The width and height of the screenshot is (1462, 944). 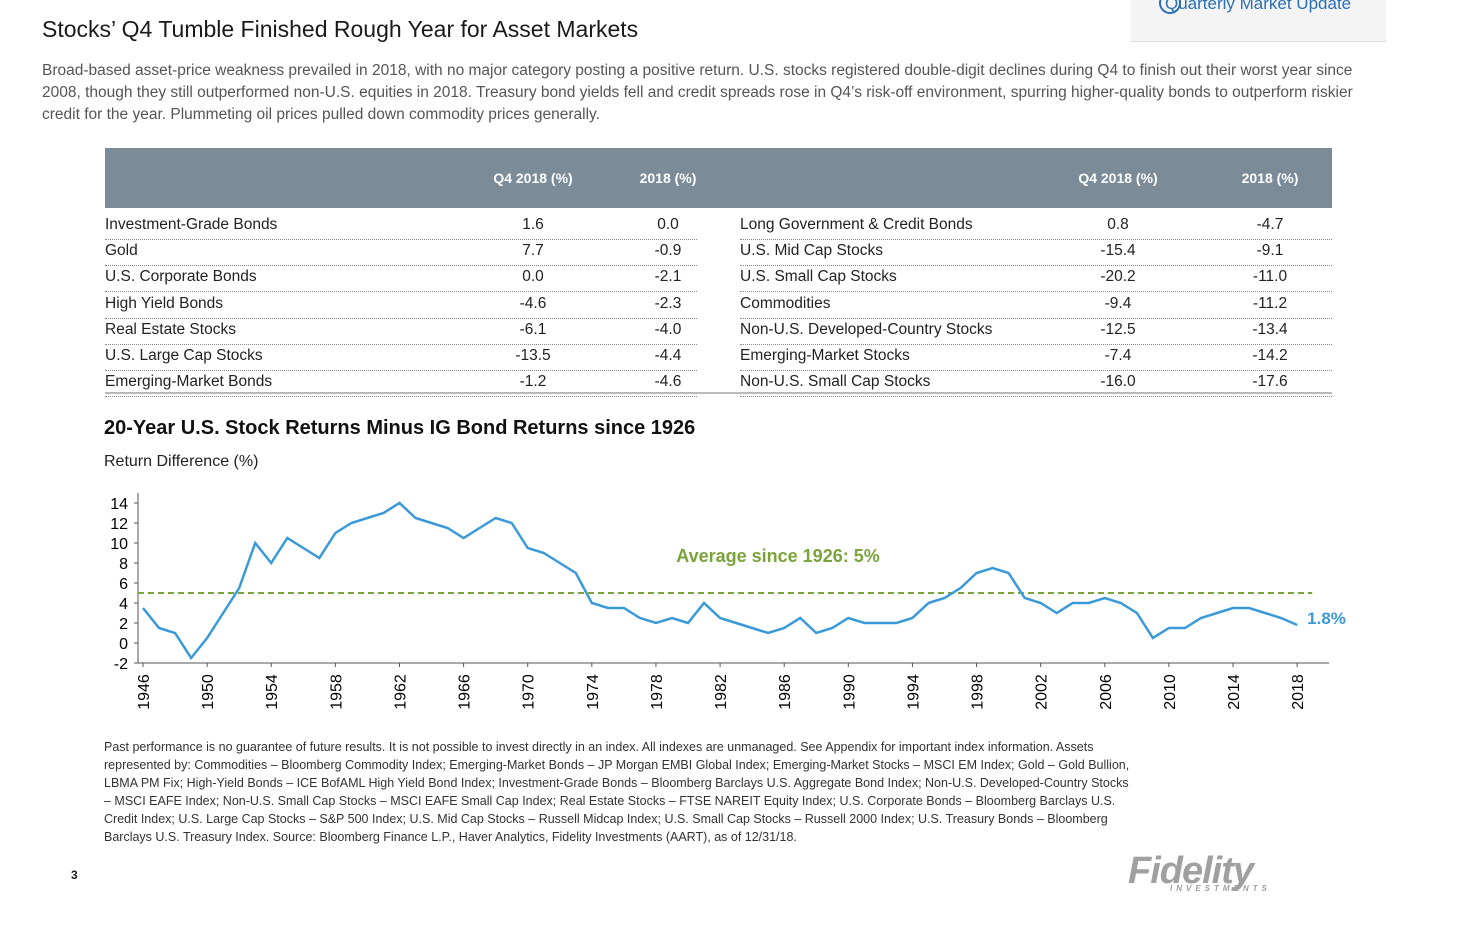 What do you see at coordinates (866, 329) in the screenshot?
I see `label-cell: Non-U.S. Developed-Country Stocks` at bounding box center [866, 329].